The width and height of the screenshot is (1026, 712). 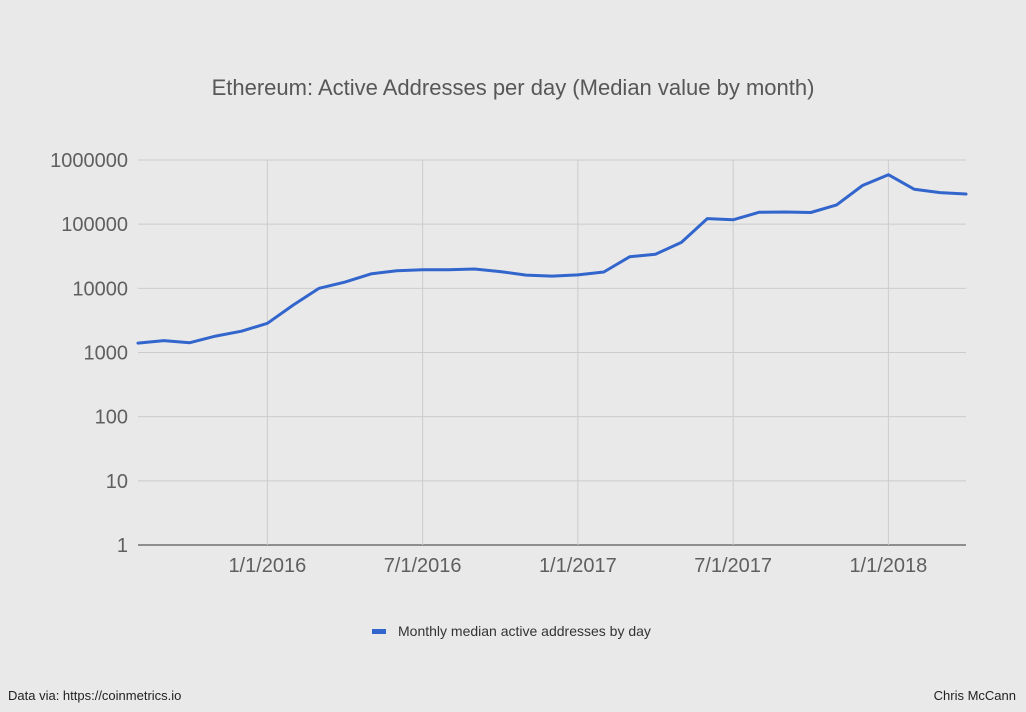 What do you see at coordinates (89, 161) in the screenshot?
I see `y-tick-label: 1000000` at bounding box center [89, 161].